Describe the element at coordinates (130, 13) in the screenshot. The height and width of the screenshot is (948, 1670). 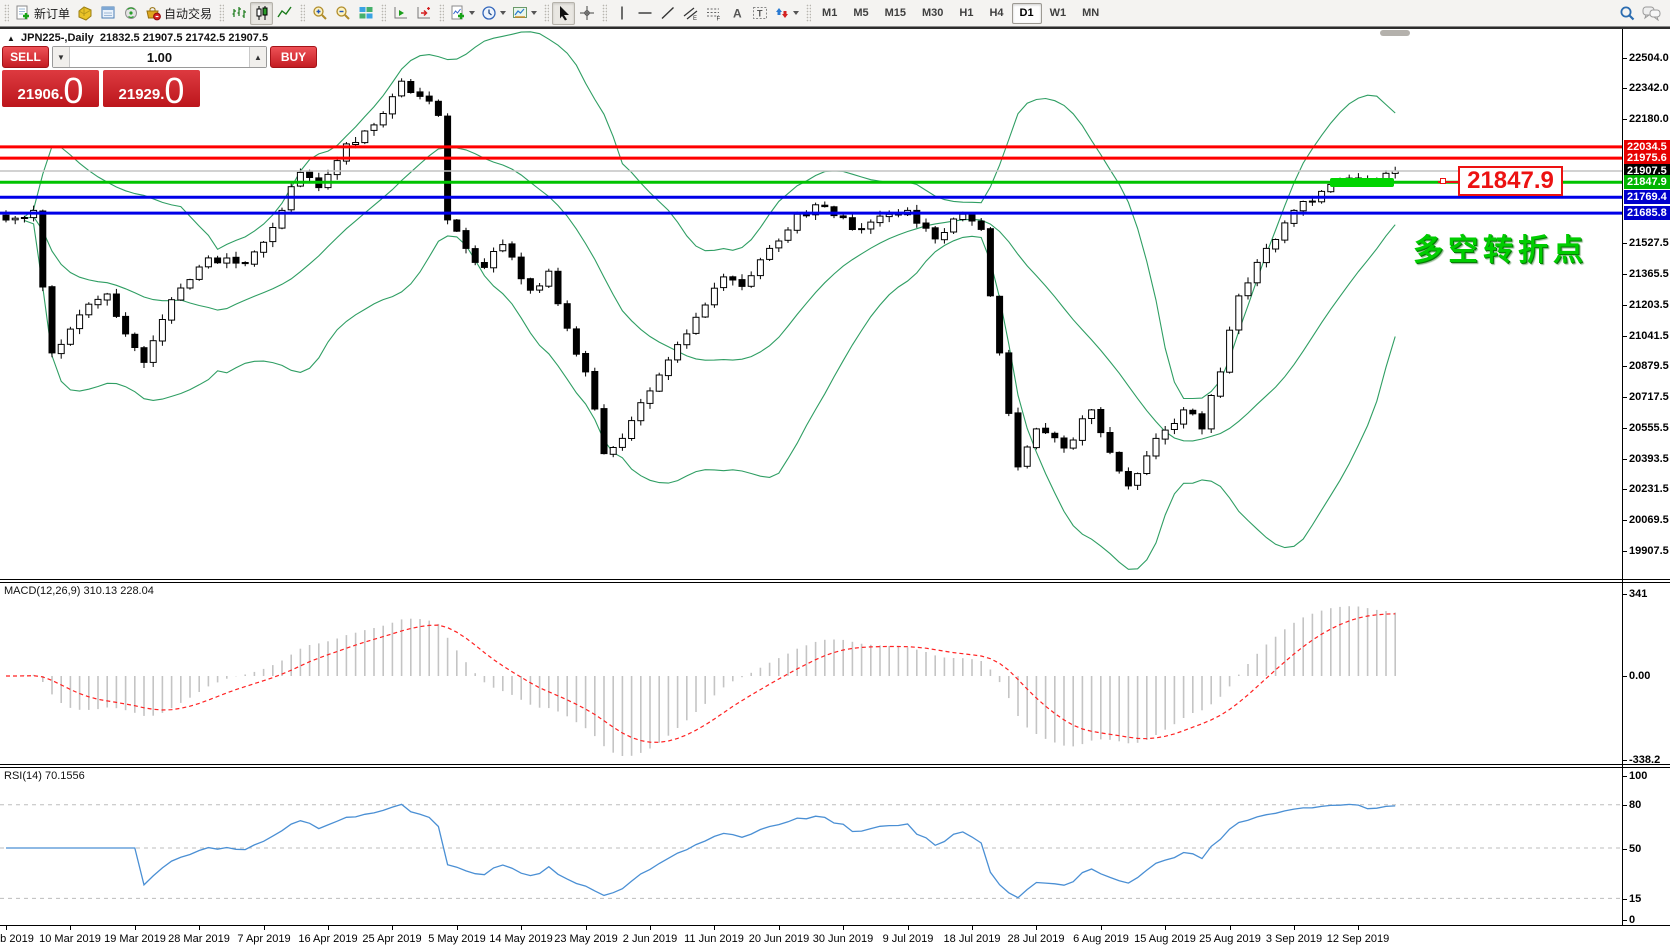
I see `navigator-button` at that location.